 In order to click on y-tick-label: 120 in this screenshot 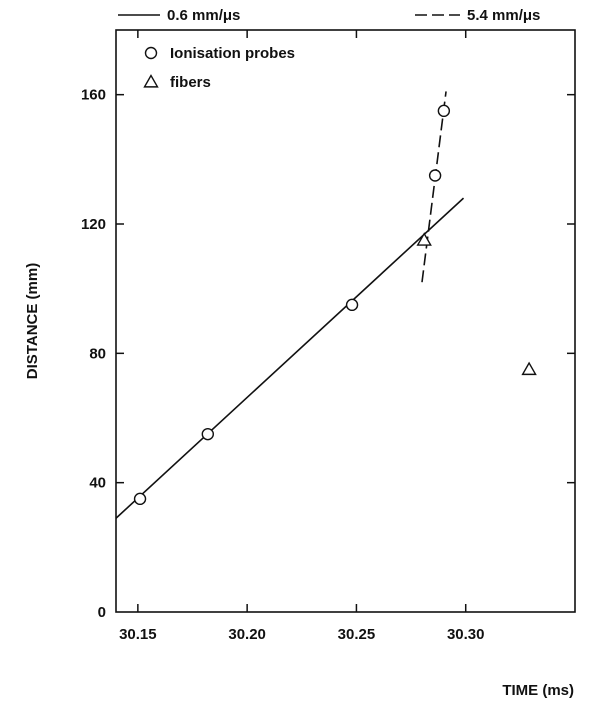, I will do `click(93, 224)`.